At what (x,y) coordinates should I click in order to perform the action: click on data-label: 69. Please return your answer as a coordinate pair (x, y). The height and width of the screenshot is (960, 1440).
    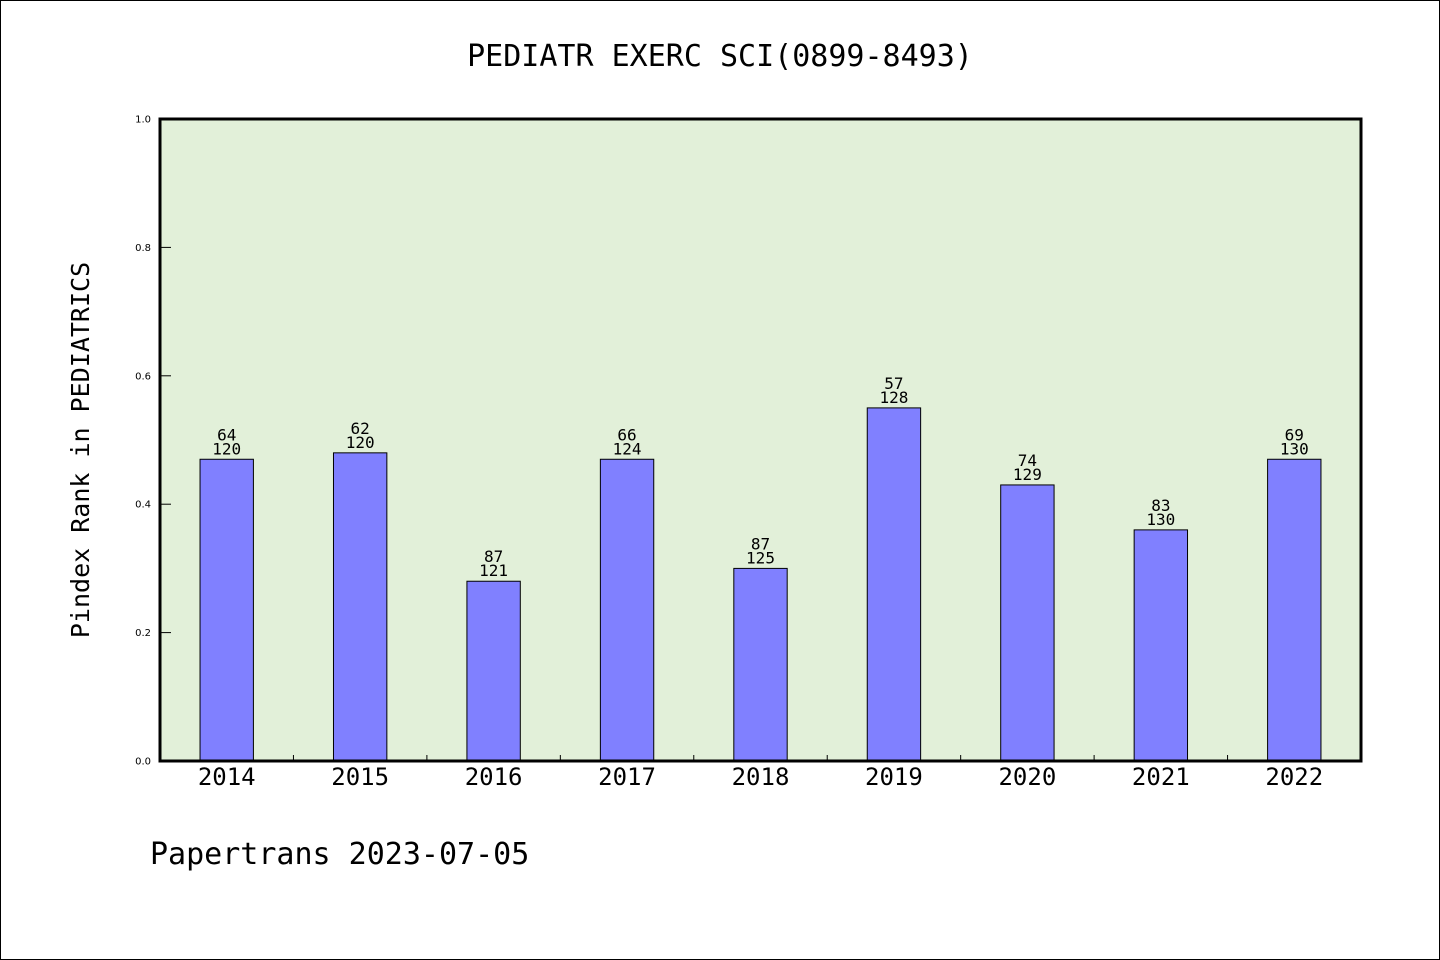
    Looking at the image, I should click on (1294, 434).